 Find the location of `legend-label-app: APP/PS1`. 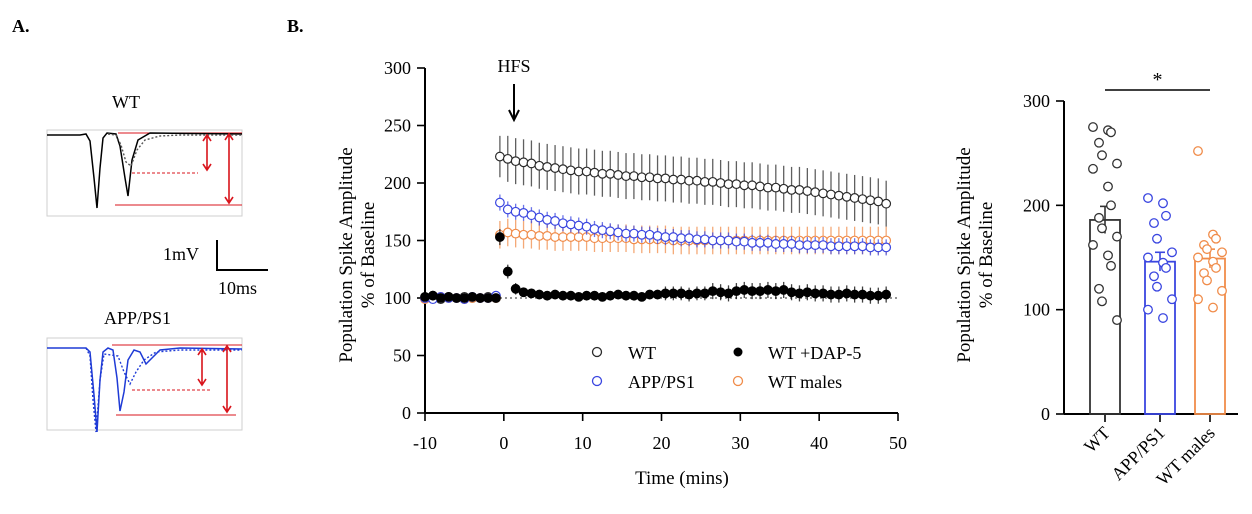

legend-label-app: APP/PS1 is located at coordinates (661, 382).